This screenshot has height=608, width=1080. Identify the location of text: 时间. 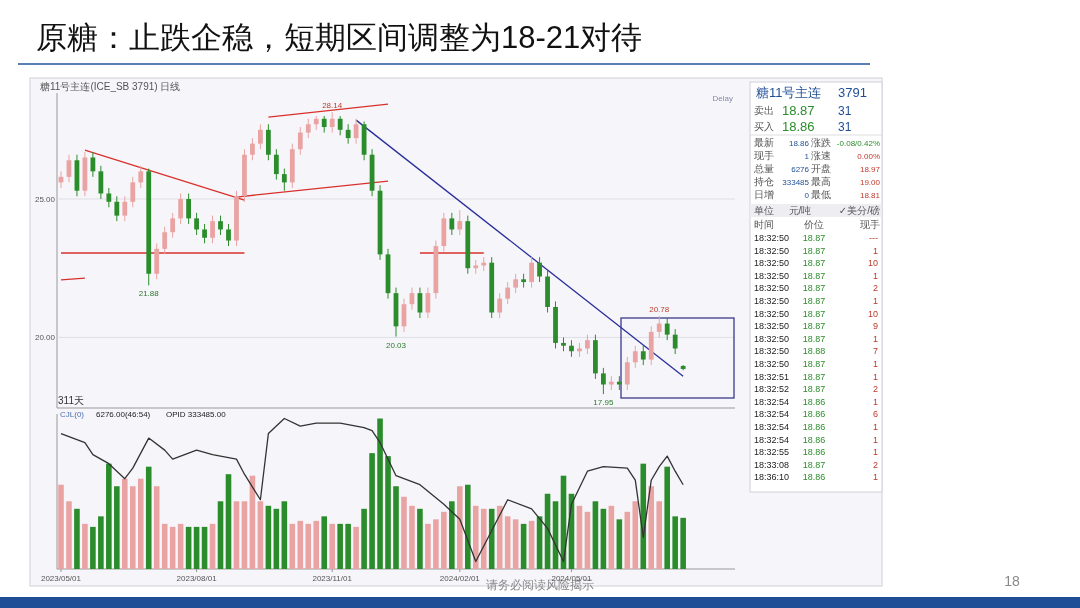
(764, 224).